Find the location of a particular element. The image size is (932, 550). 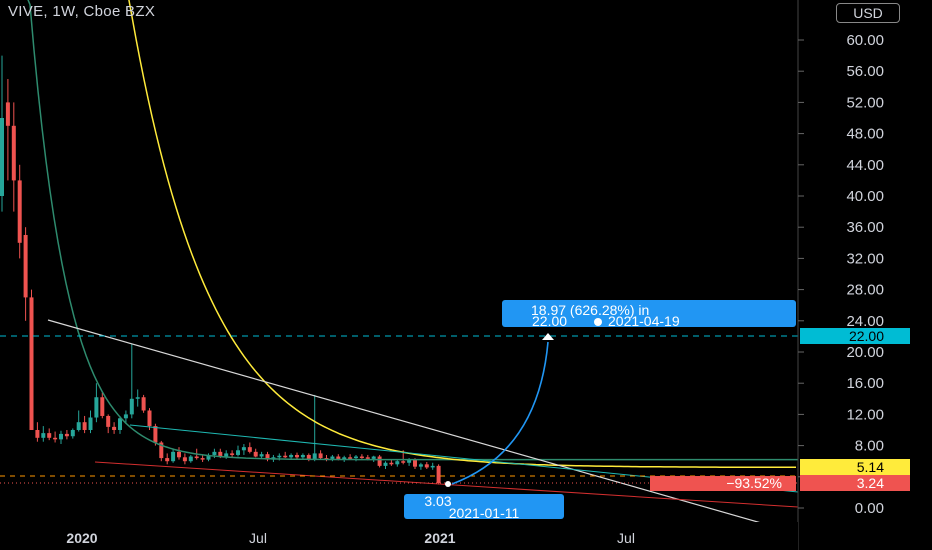

target-price-tag-bg is located at coordinates (855, 336).